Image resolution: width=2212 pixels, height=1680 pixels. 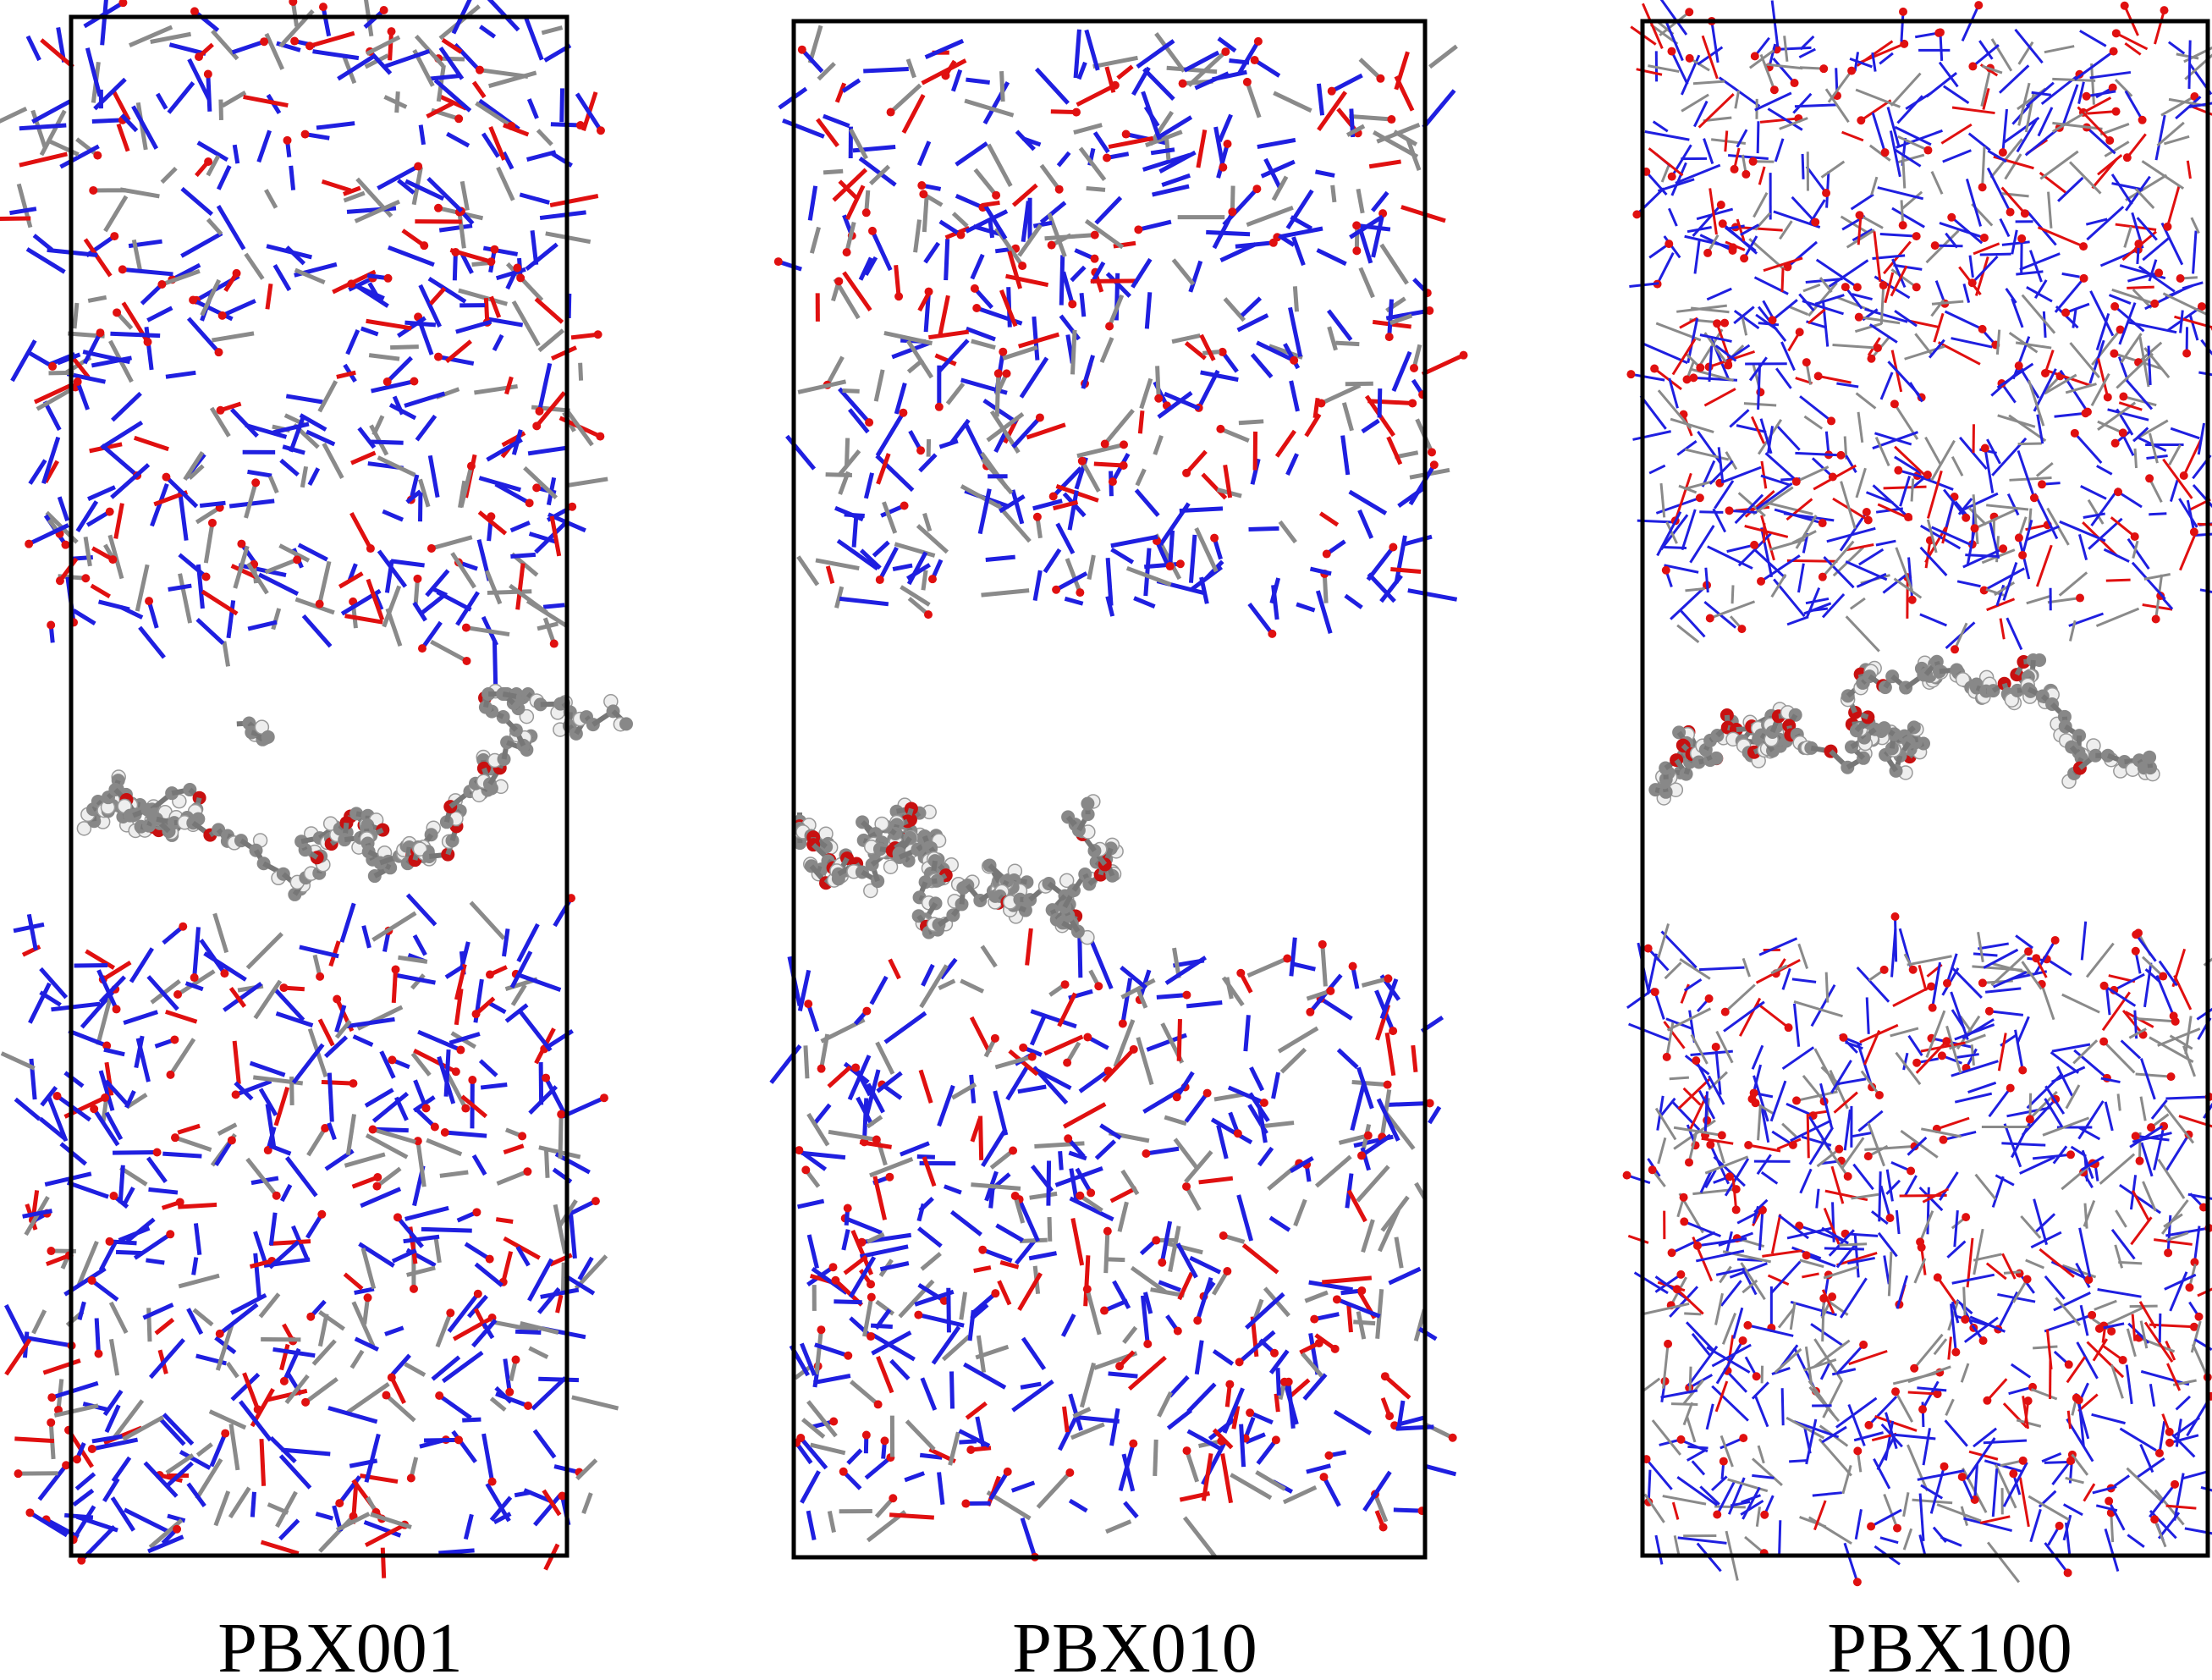 I want to click on hydrogen, so click(x=527, y=716).